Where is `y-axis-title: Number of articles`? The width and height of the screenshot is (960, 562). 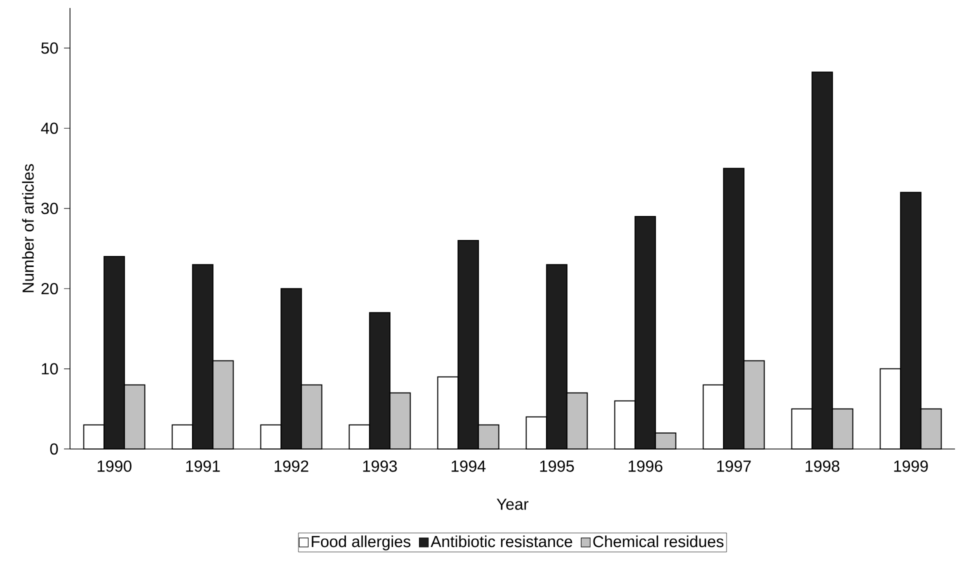 y-axis-title: Number of articles is located at coordinates (28, 228).